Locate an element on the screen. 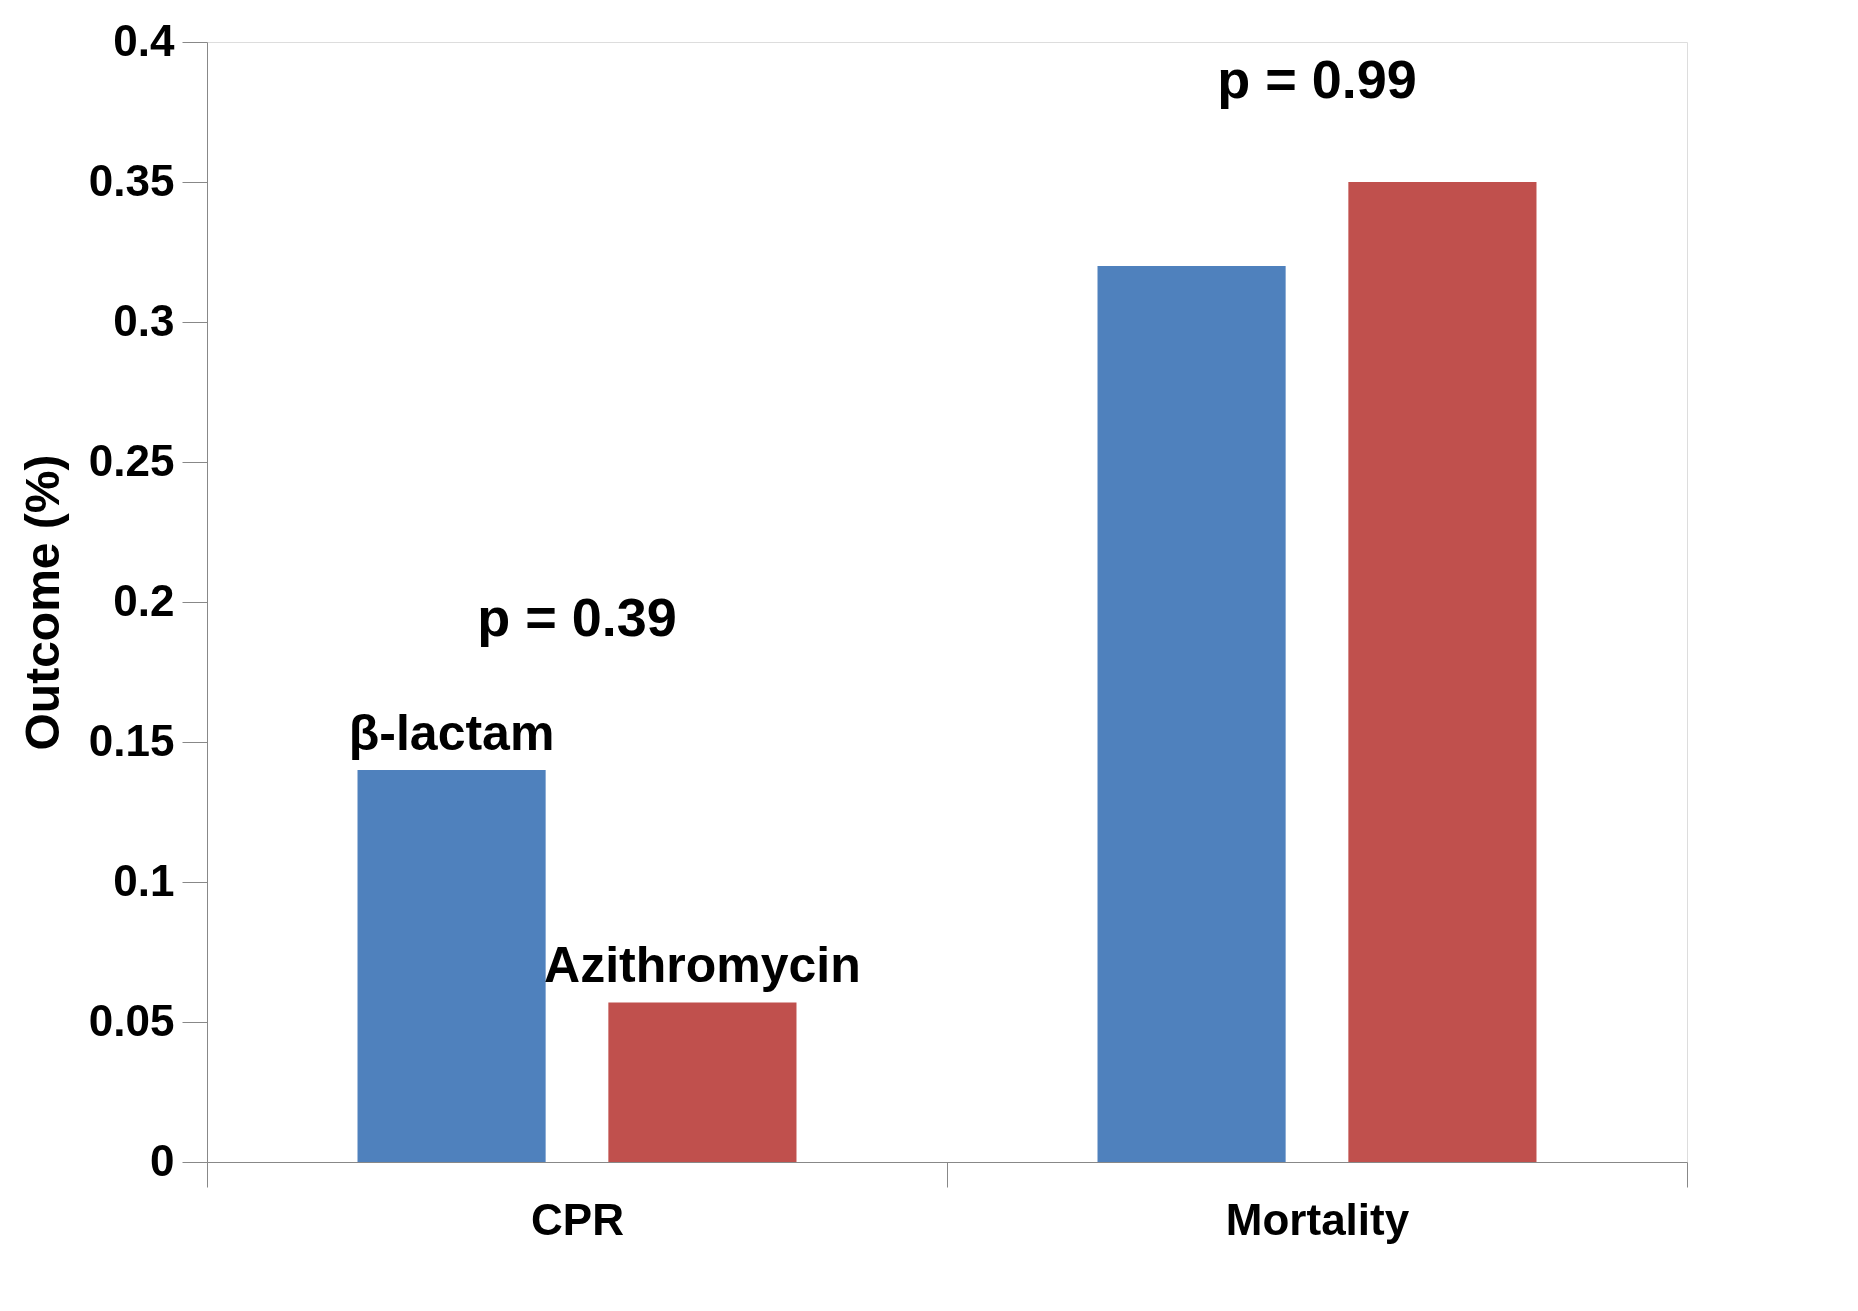 The image size is (1858, 1311). y-tick-label: 0.35 is located at coordinates (131, 180).